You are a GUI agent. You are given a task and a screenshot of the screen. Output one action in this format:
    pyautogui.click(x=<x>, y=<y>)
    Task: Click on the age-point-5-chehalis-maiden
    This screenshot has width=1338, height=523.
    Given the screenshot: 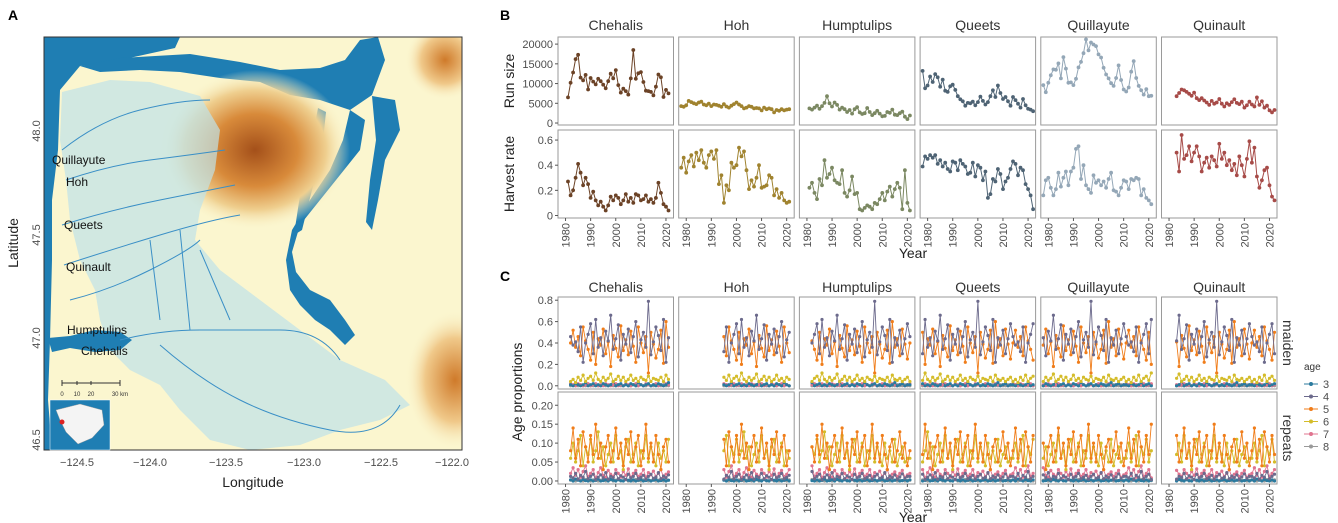 What is the action you would take?
    pyautogui.click(x=591, y=360)
    